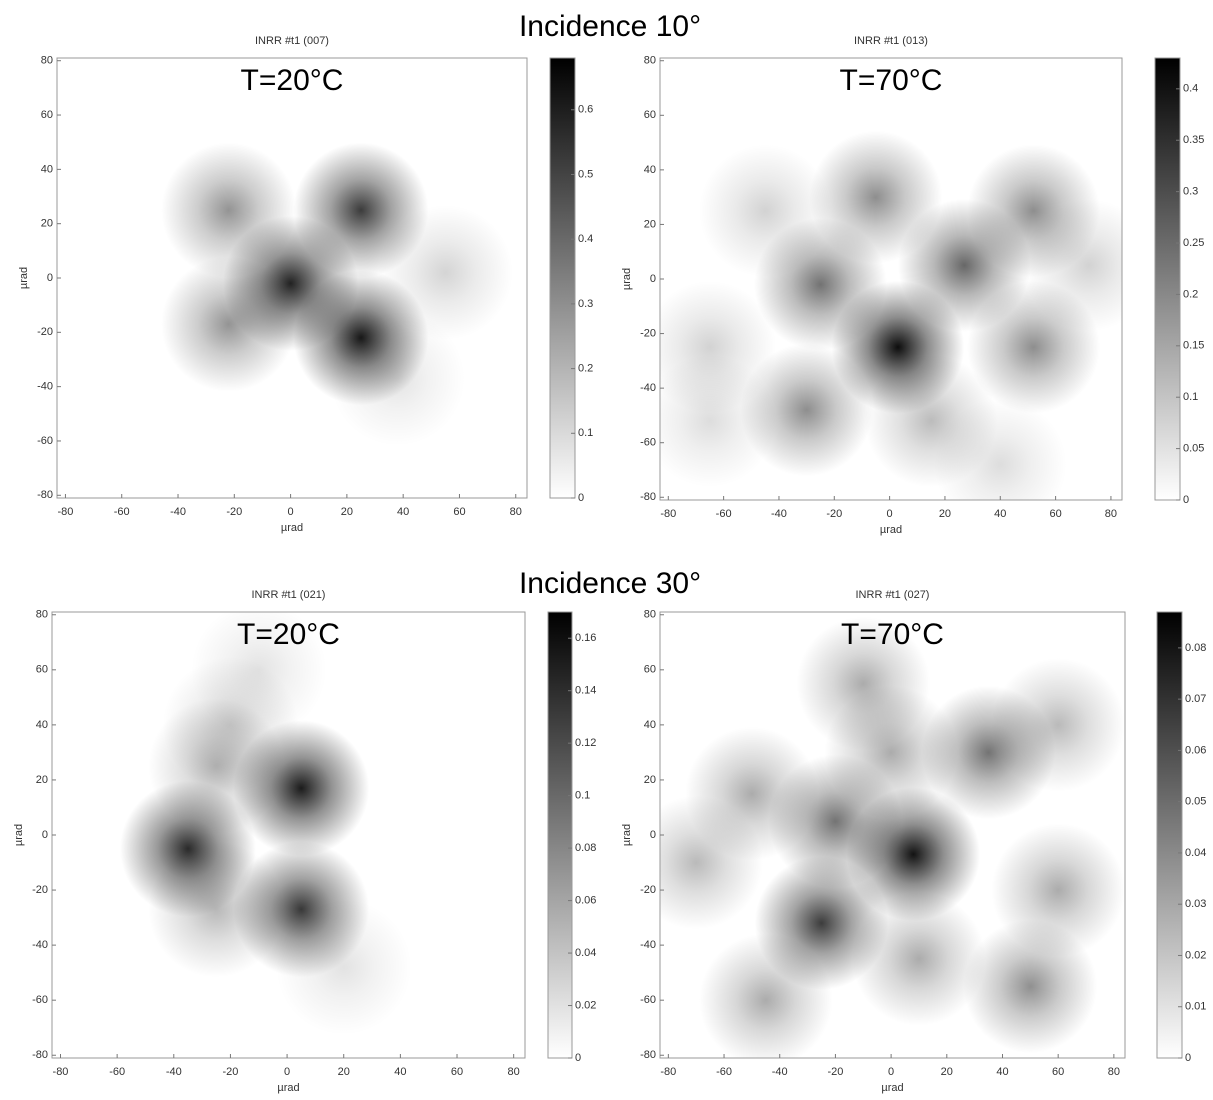  Describe the element at coordinates (585, 110) in the screenshot. I see `colorbar-tick-label: 0.6` at that location.